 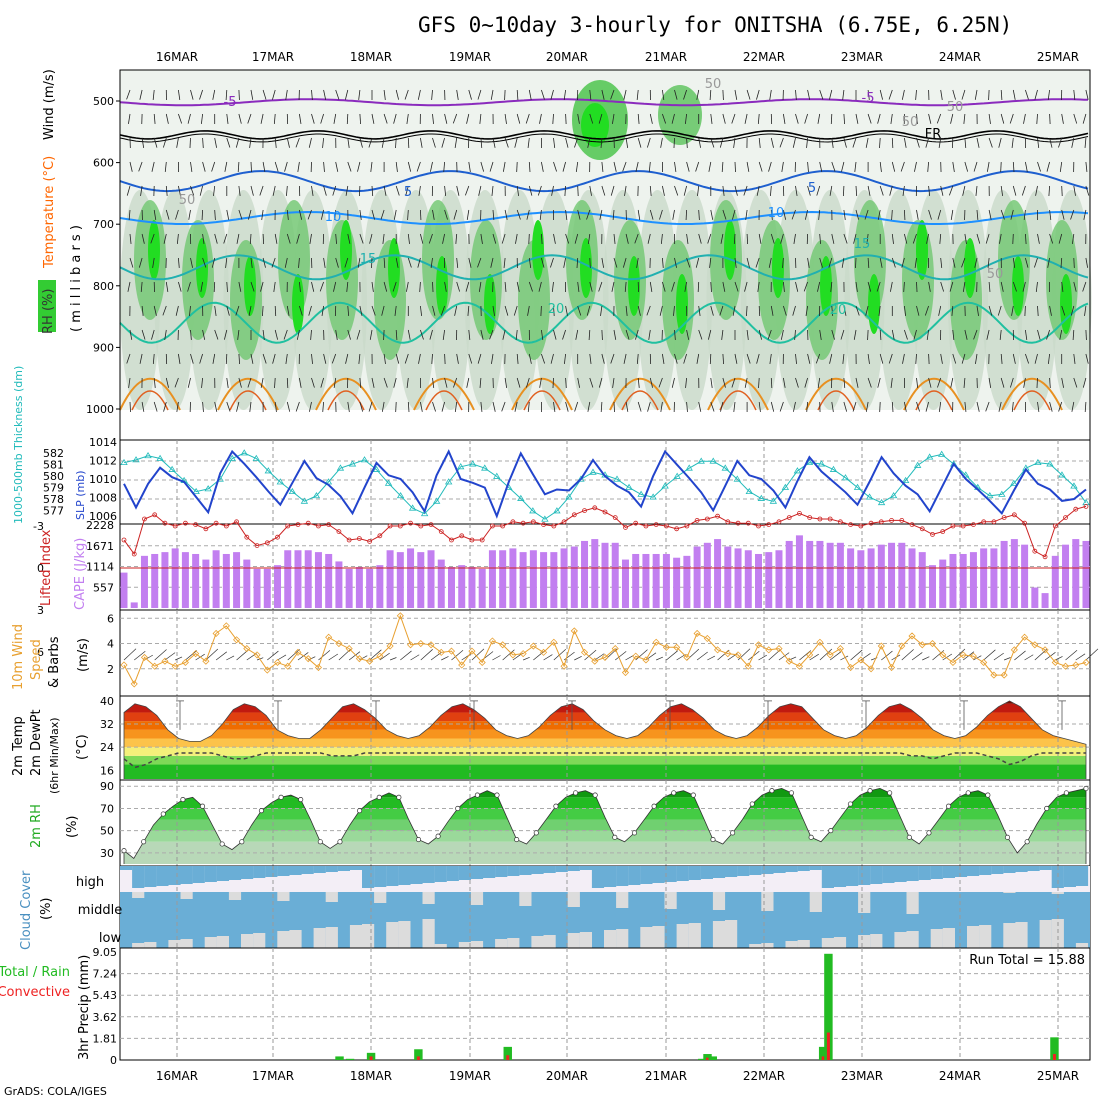 I want to click on axis-tick-label: 900, so click(x=103, y=347).